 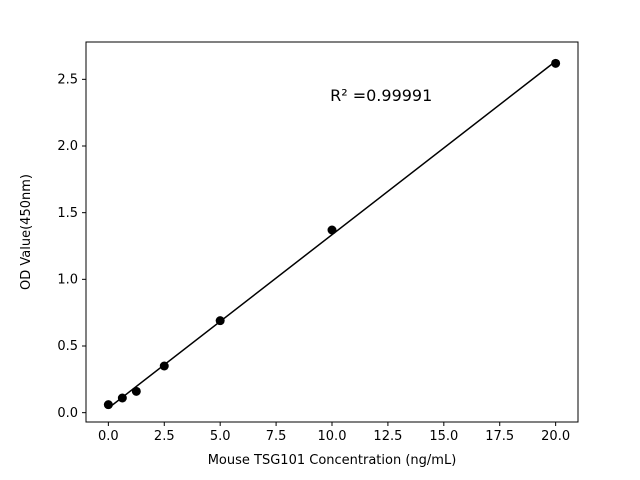 What do you see at coordinates (332, 436) in the screenshot?
I see `x-tick-label: 10.0` at bounding box center [332, 436].